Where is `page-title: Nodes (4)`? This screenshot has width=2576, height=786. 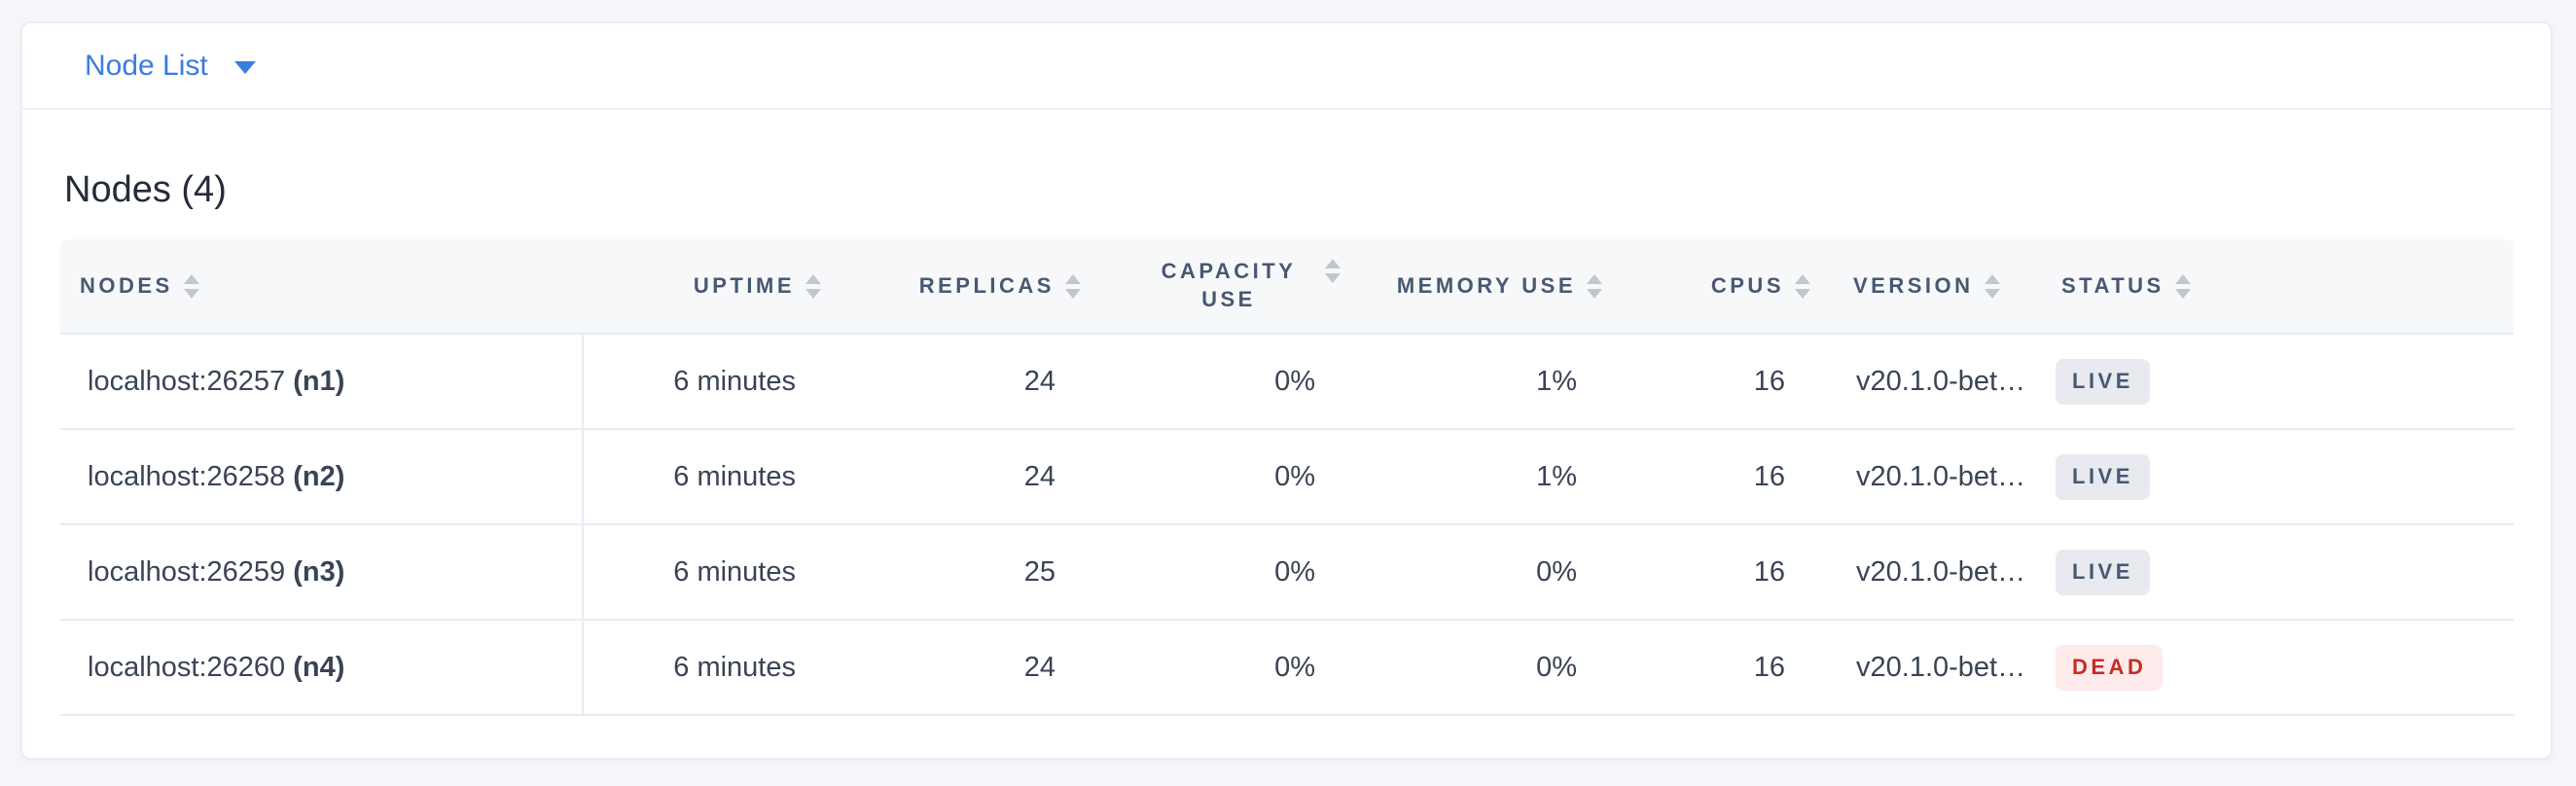 page-title: Nodes (4) is located at coordinates (145, 189).